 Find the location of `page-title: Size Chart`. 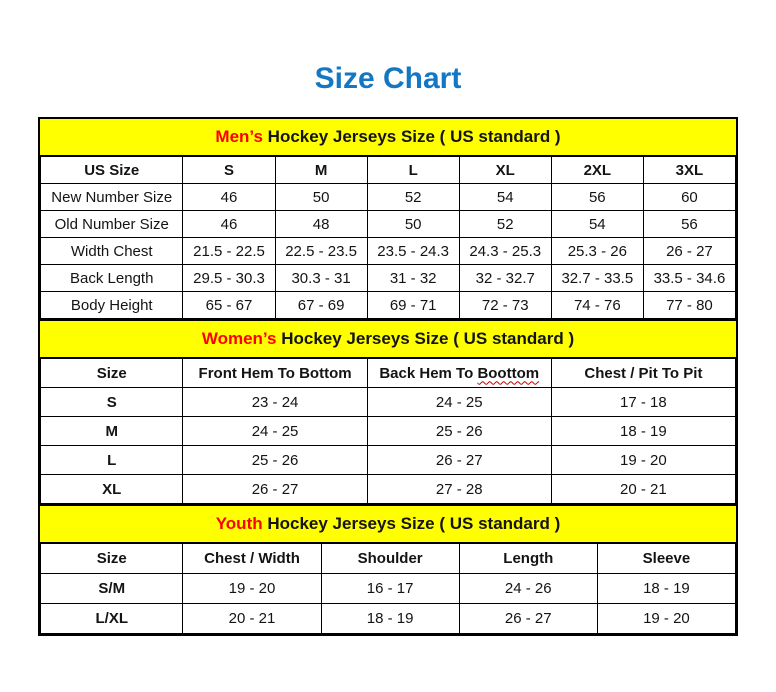

page-title: Size Chart is located at coordinates (388, 78).